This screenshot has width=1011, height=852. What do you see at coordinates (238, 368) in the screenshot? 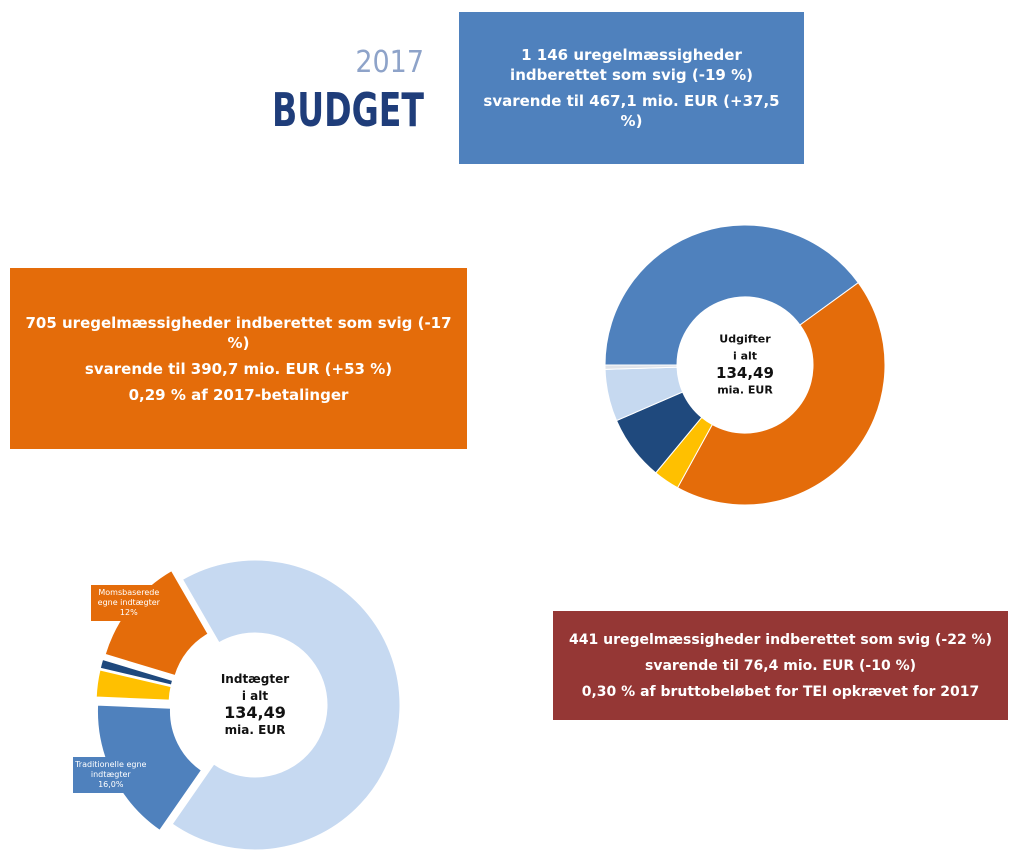
I see `box-text: svarende til 390,7 mio. EUR (+53 %)` at bounding box center [238, 368].